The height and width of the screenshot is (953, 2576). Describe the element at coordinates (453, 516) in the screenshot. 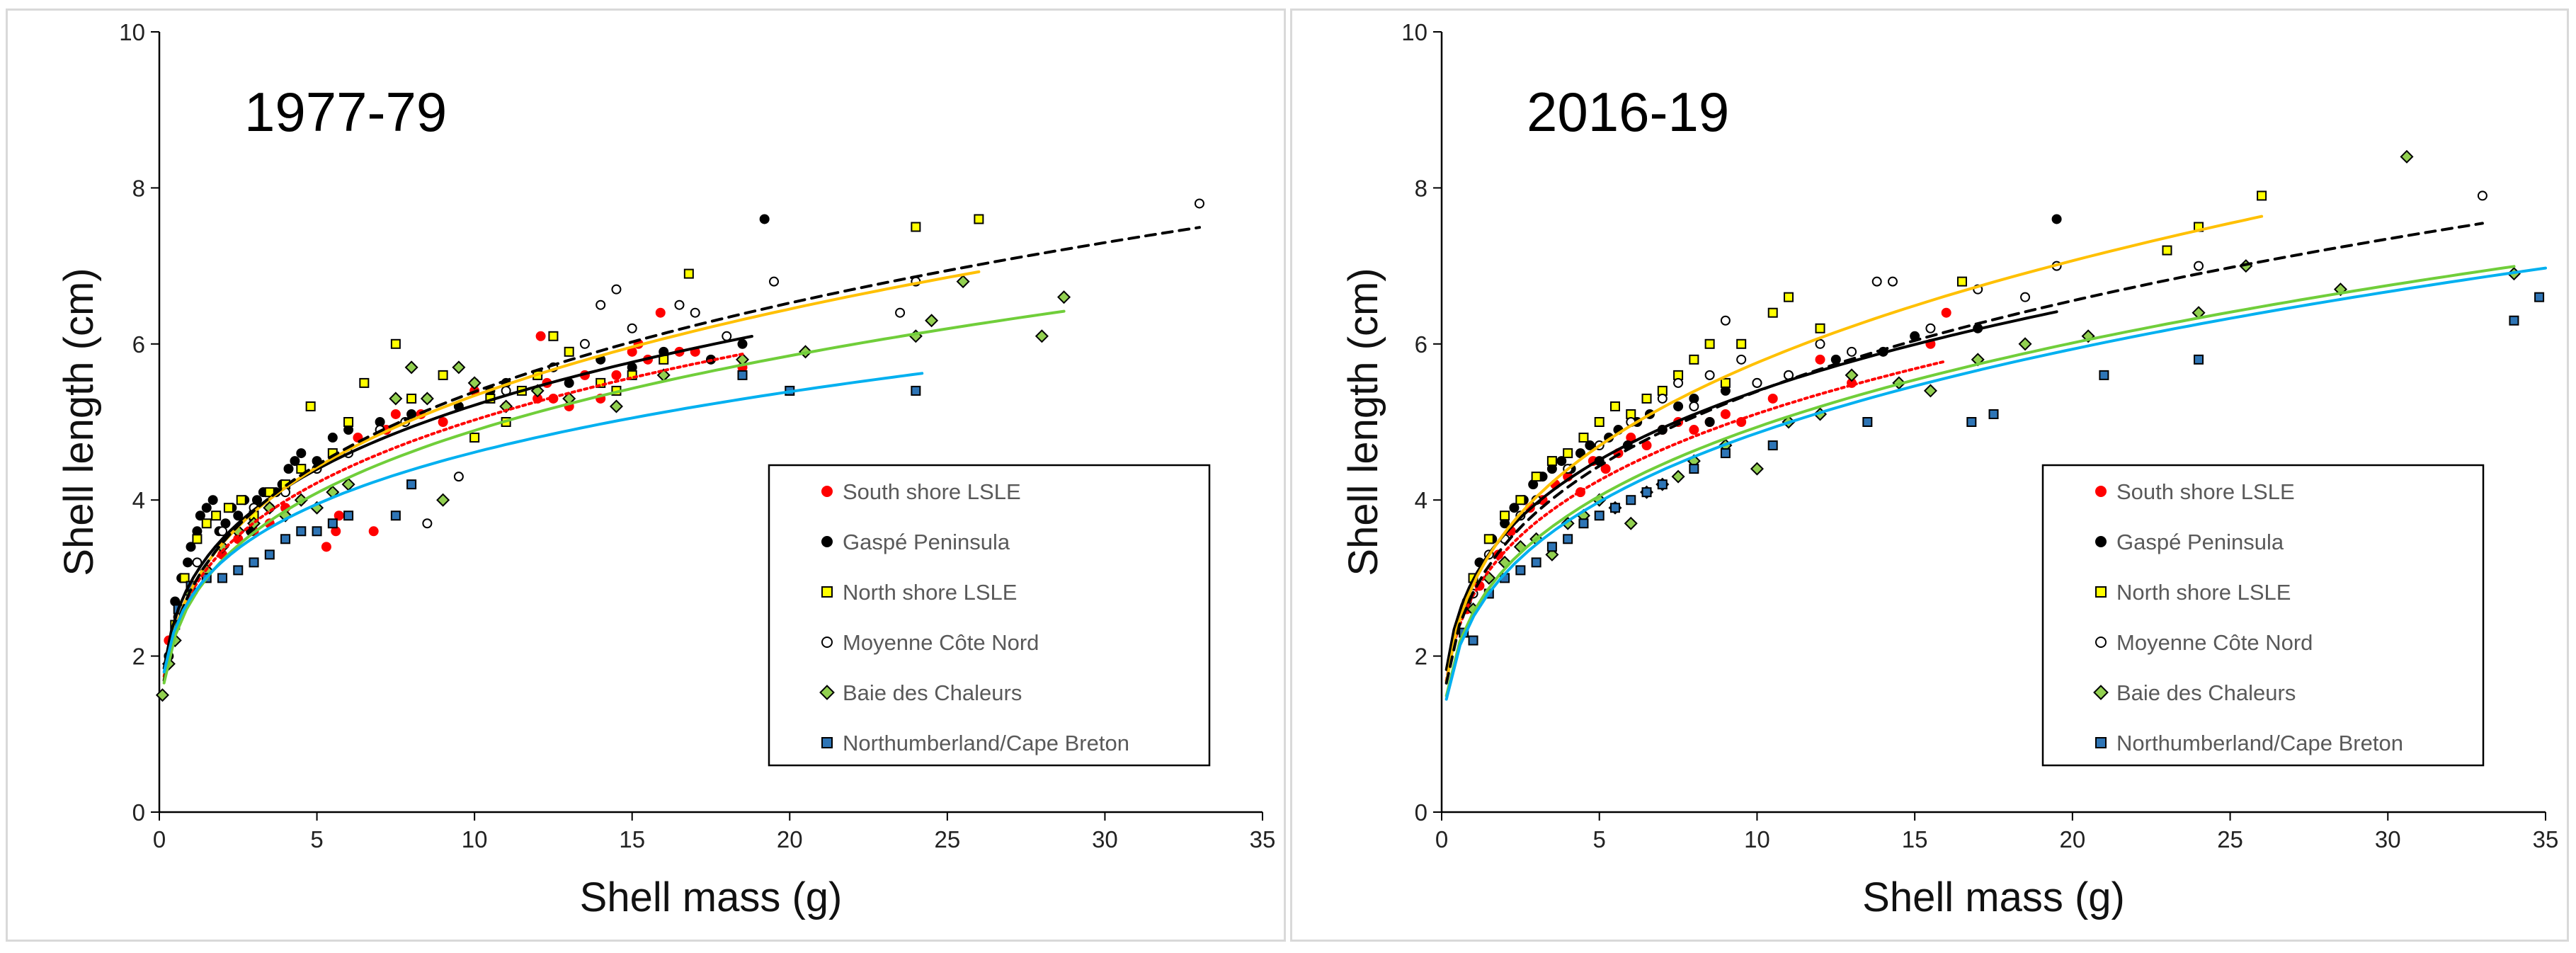

I see `fit-curve-south-shore-lsle` at that location.